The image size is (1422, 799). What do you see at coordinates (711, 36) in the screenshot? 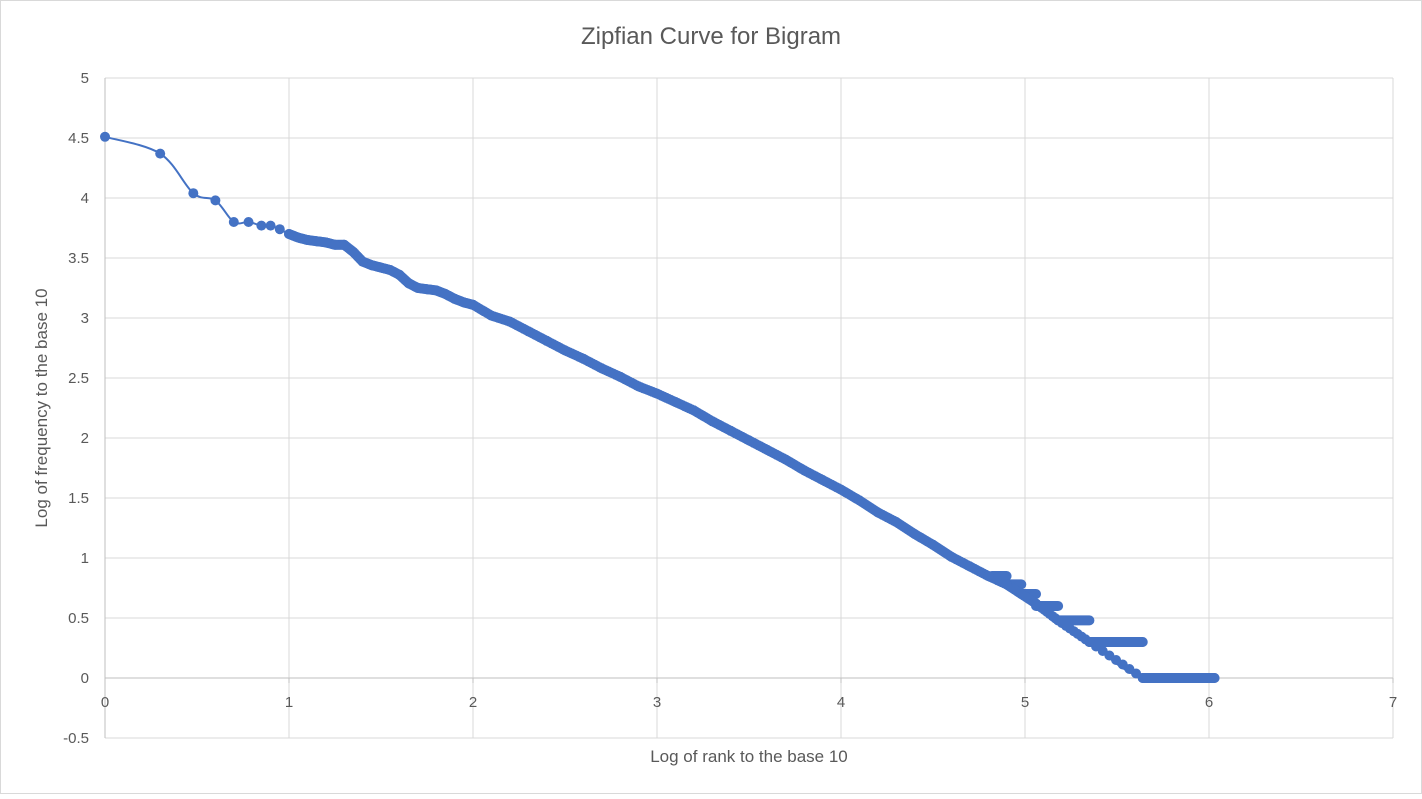
I see `chart-title: Zipfian Curve for Bigram` at bounding box center [711, 36].